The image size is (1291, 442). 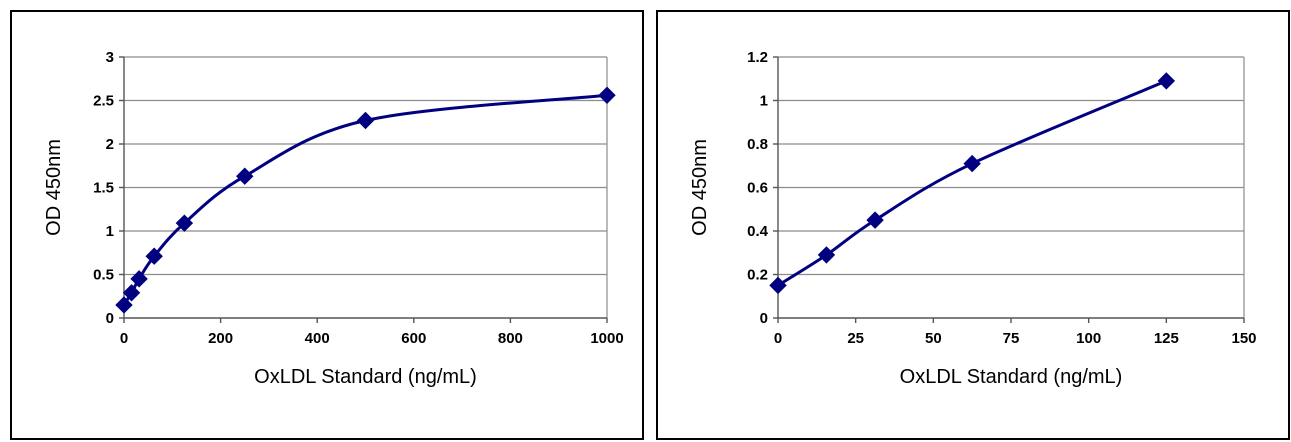 I want to click on y-tick-label: 0.2, so click(x=757, y=275).